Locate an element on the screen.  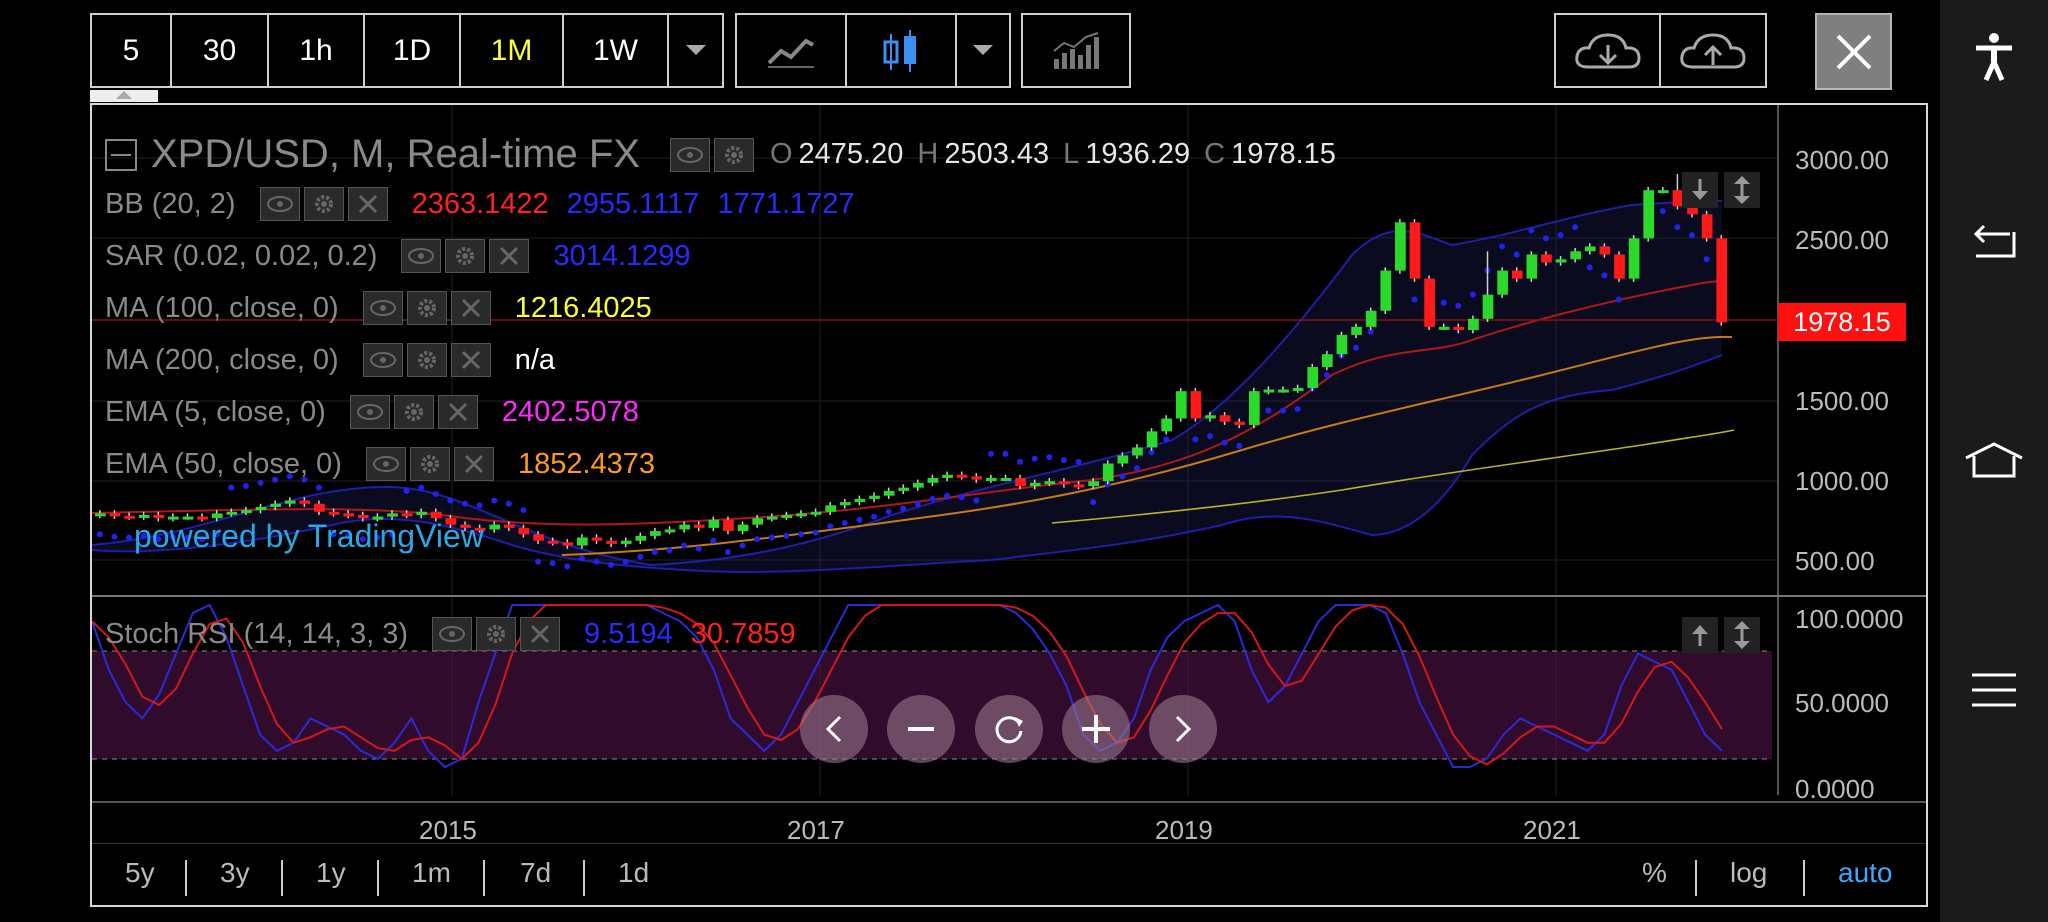
log-scale-toggle: log is located at coordinates (1749, 872).